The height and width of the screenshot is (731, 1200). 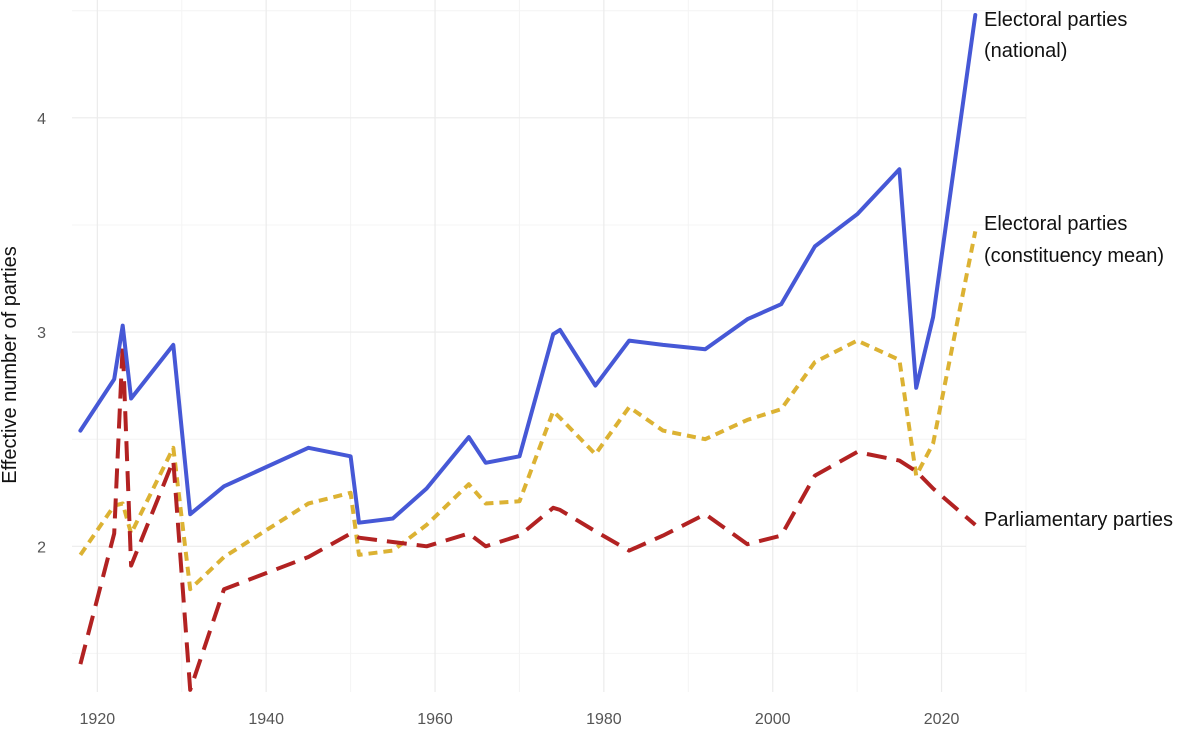 What do you see at coordinates (1025, 51) in the screenshot?
I see `series-label: (national)` at bounding box center [1025, 51].